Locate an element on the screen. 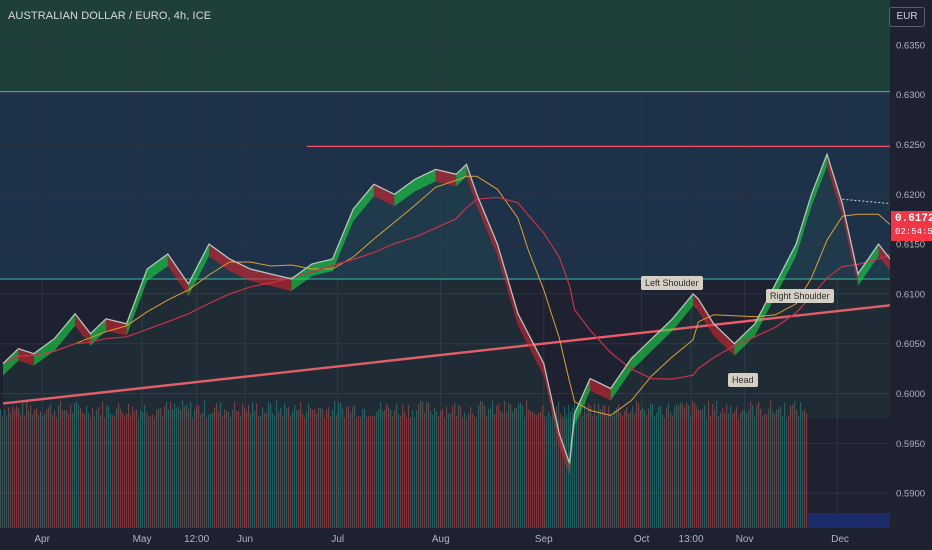 Image resolution: width=932 pixels, height=550 pixels. symbol-title: AUSTRALIAN DOLLAR / EURO, 4h, ICE is located at coordinates (110, 16).